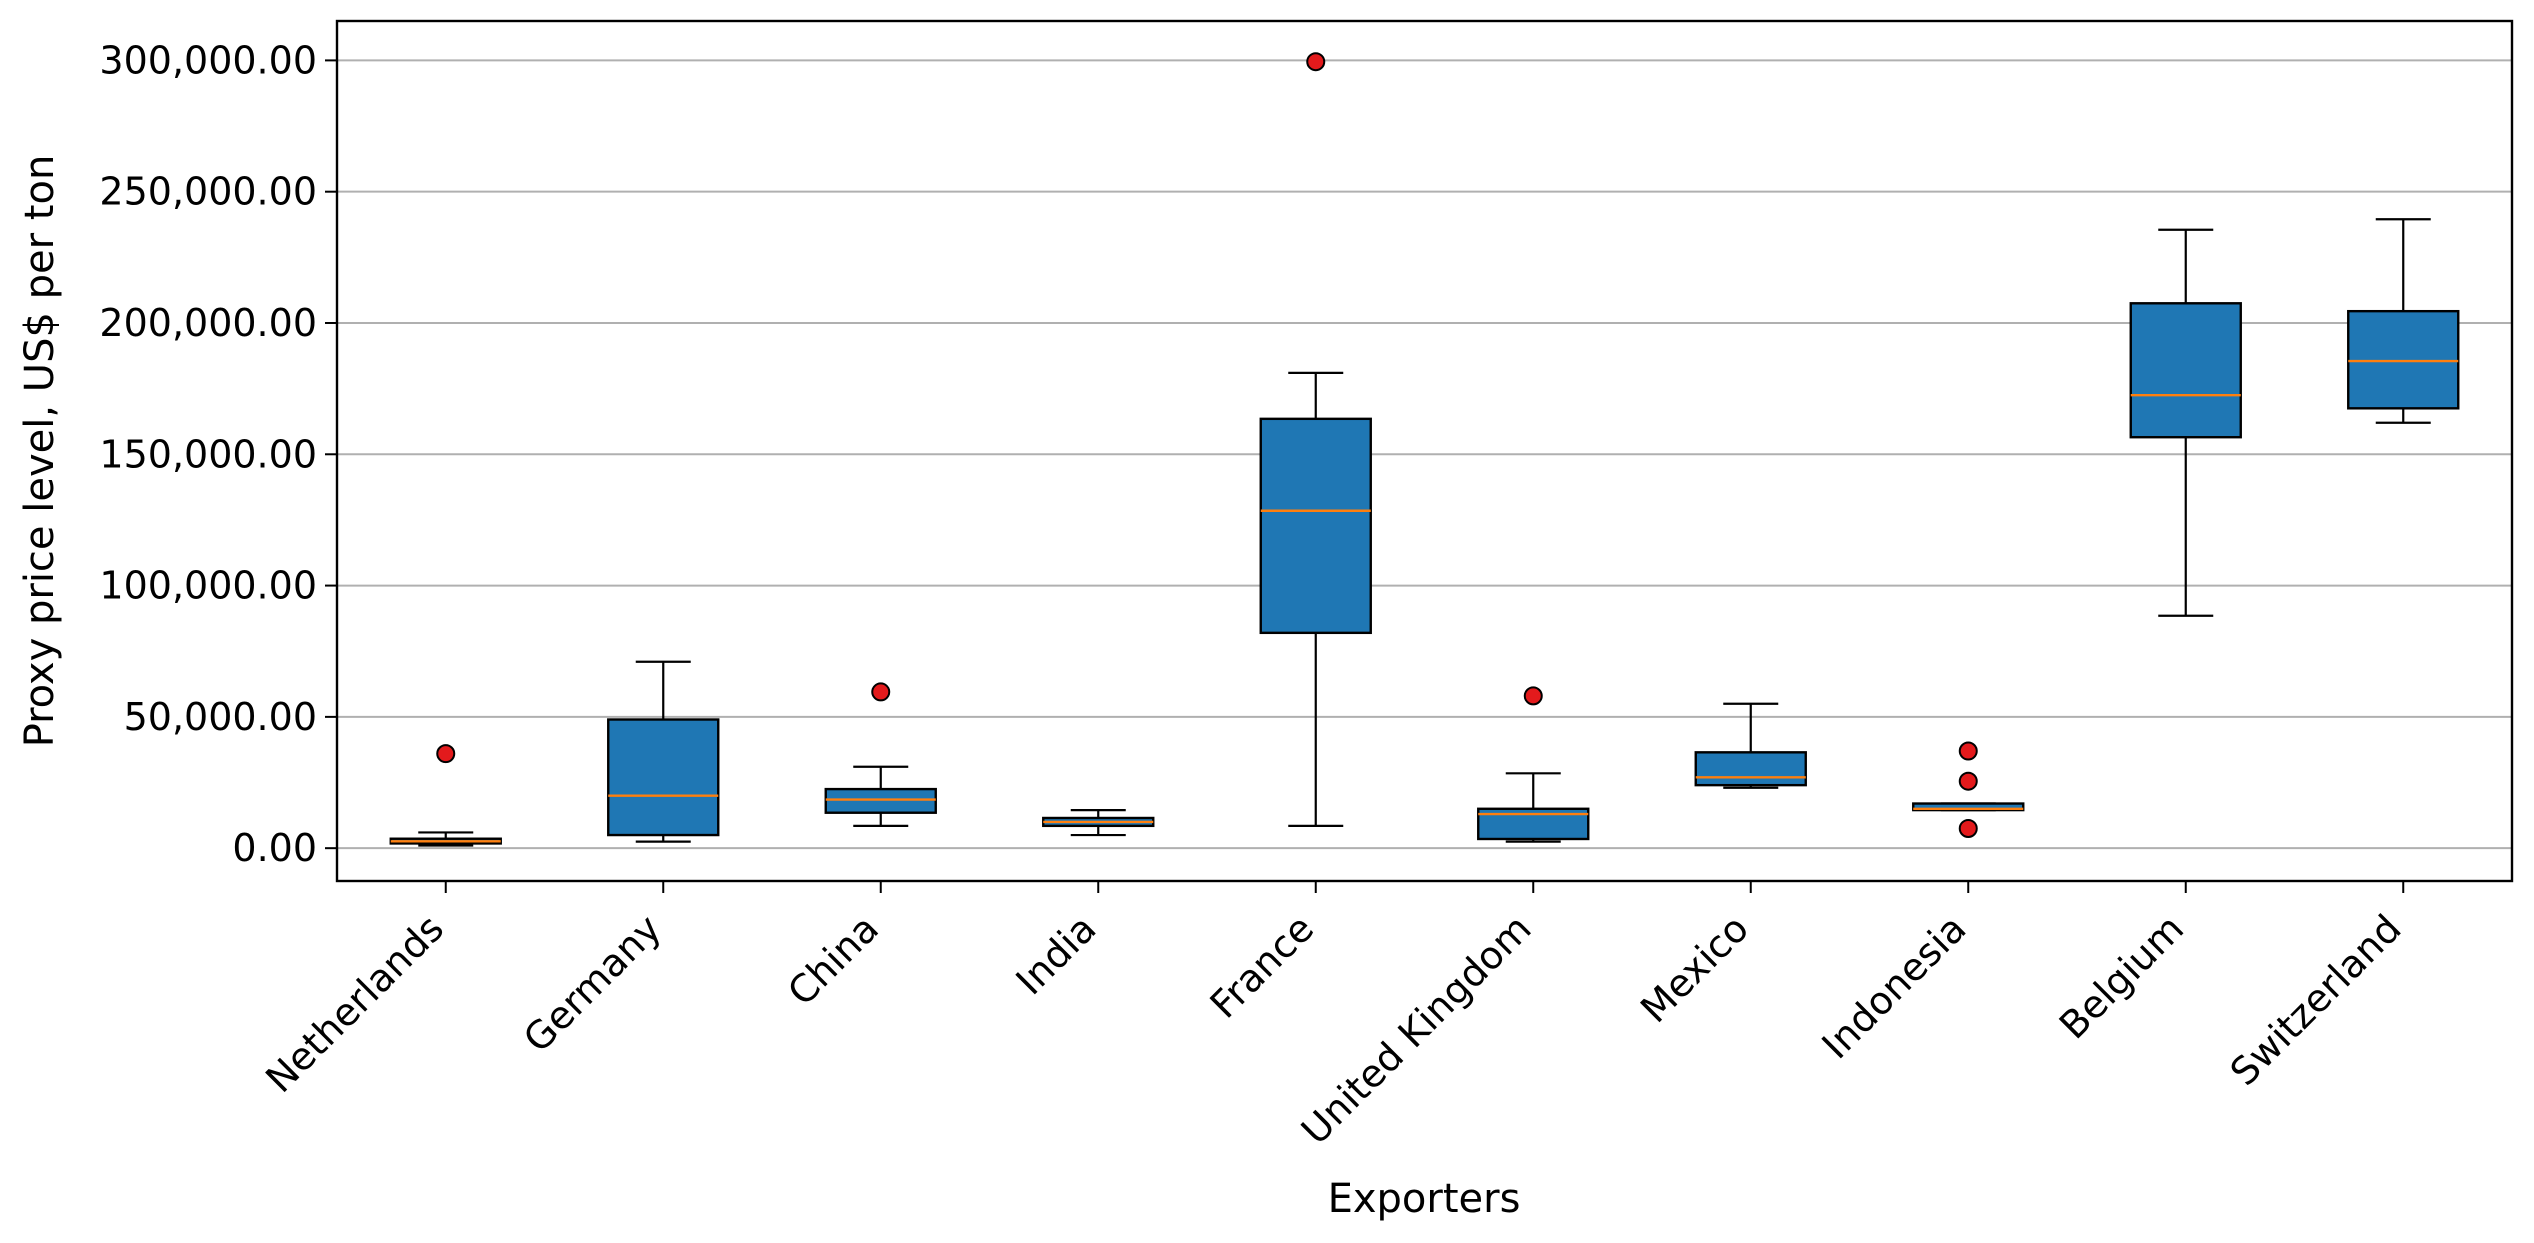  Describe the element at coordinates (274, 848) in the screenshot. I see `y-tick-label: 0.00` at that location.